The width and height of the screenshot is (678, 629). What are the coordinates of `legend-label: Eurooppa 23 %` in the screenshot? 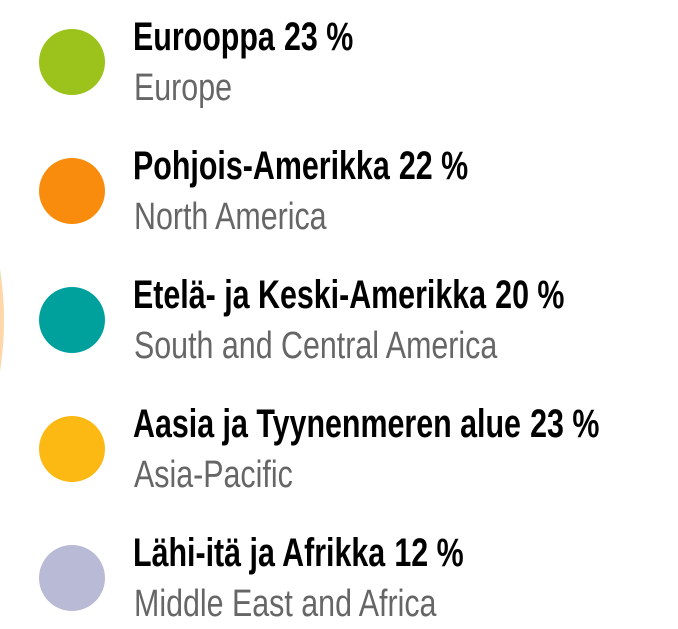 It's located at (243, 36).